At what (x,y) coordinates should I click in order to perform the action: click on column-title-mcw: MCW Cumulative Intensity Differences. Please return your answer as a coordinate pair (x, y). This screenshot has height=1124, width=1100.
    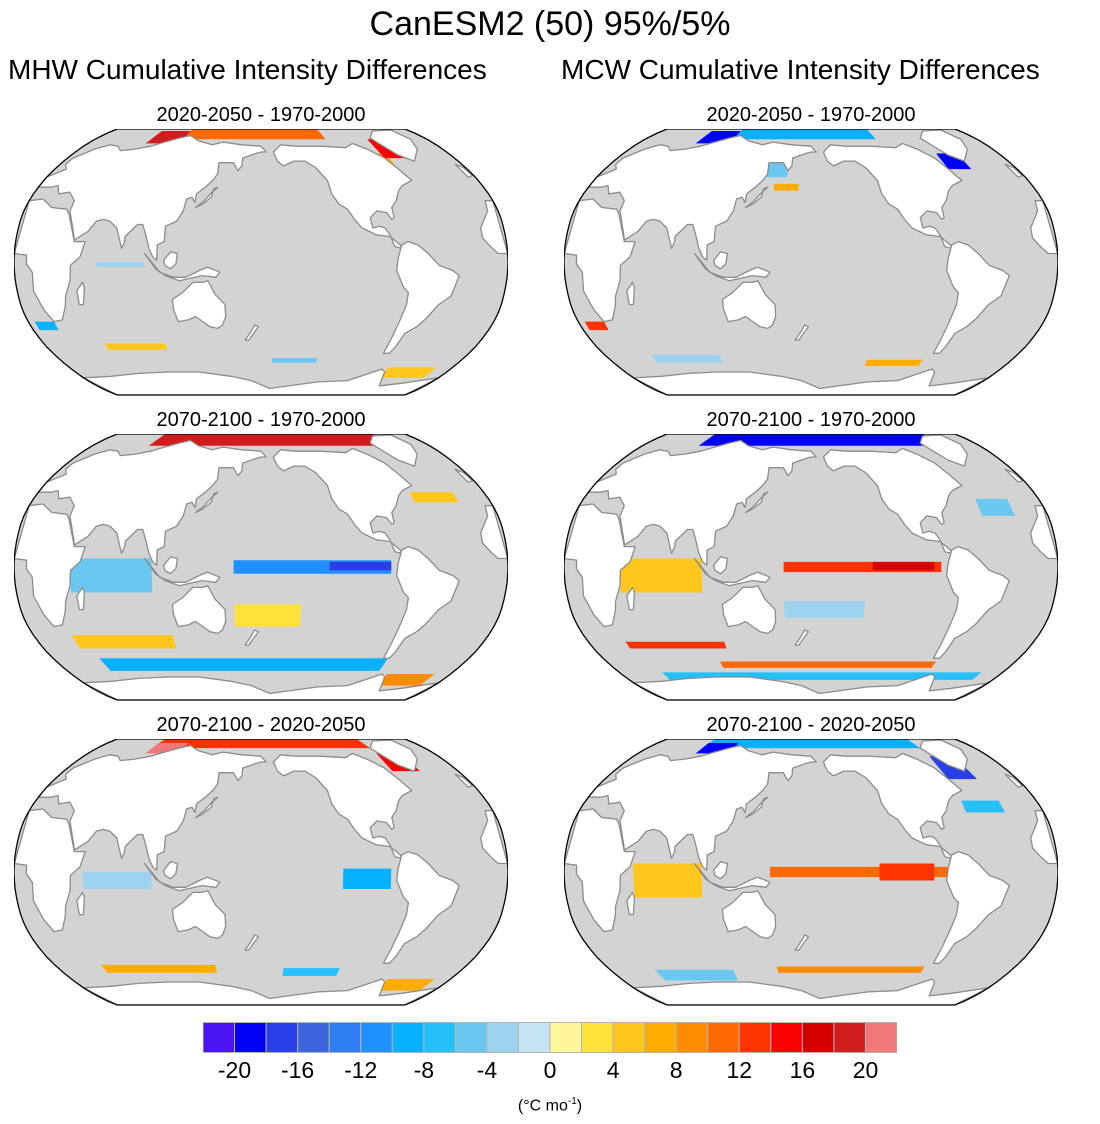
    Looking at the image, I should click on (800, 69).